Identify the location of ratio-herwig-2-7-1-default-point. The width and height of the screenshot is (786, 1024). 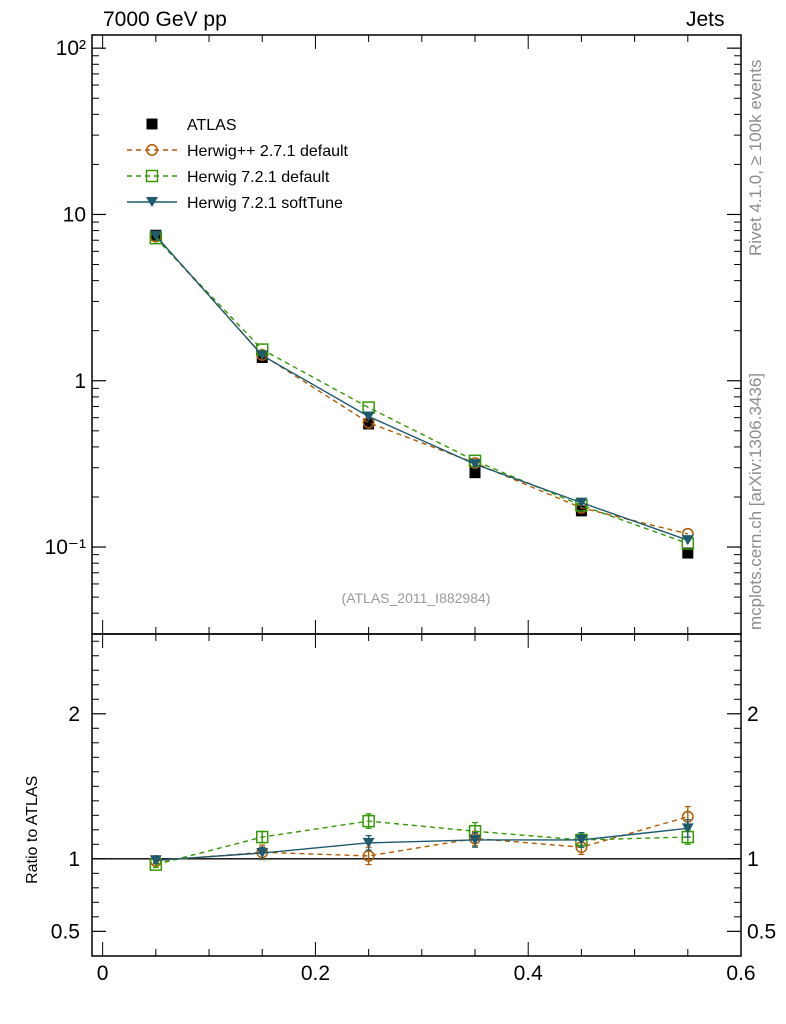
(368, 855).